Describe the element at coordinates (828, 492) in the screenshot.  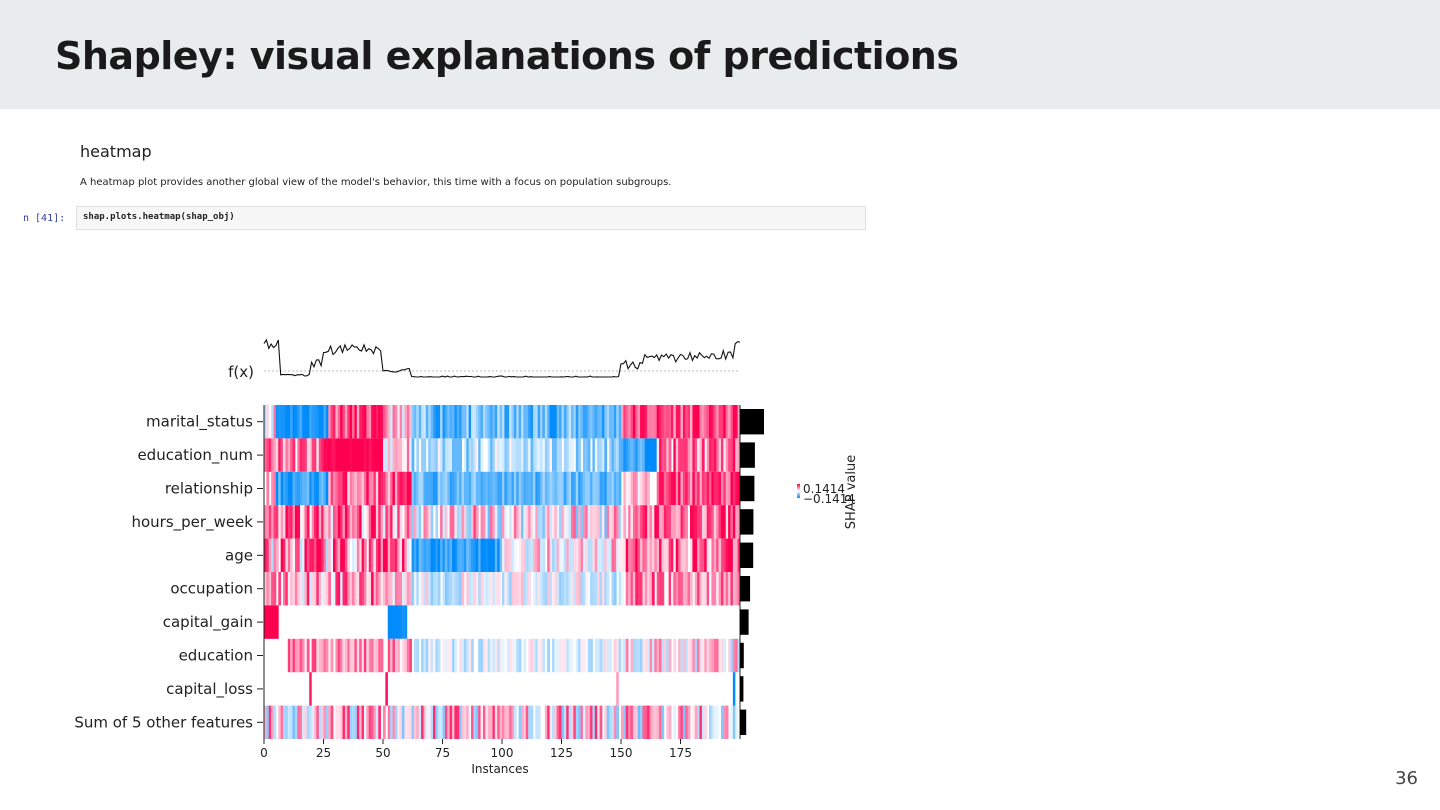
I see `colorbar: 0.1414 −0.1414 SHAP value` at that location.